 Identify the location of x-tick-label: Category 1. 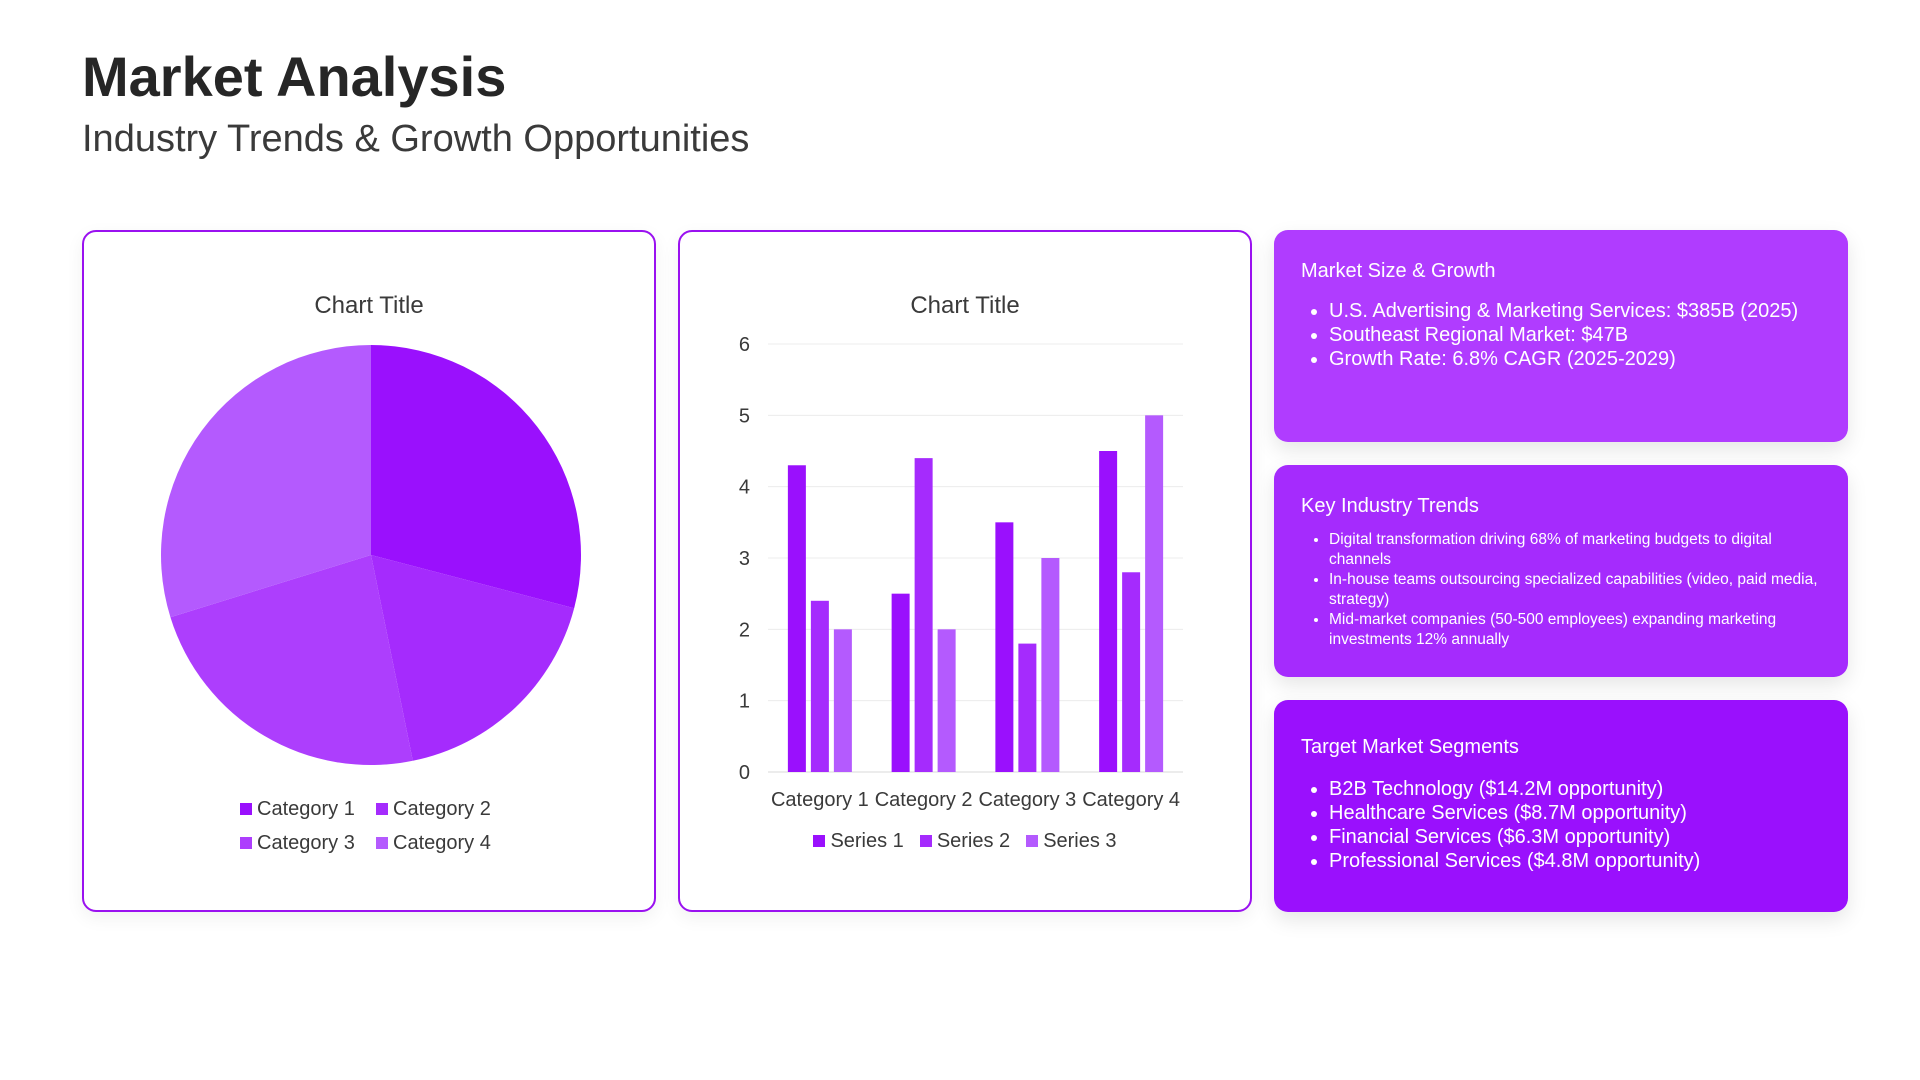
(820, 800).